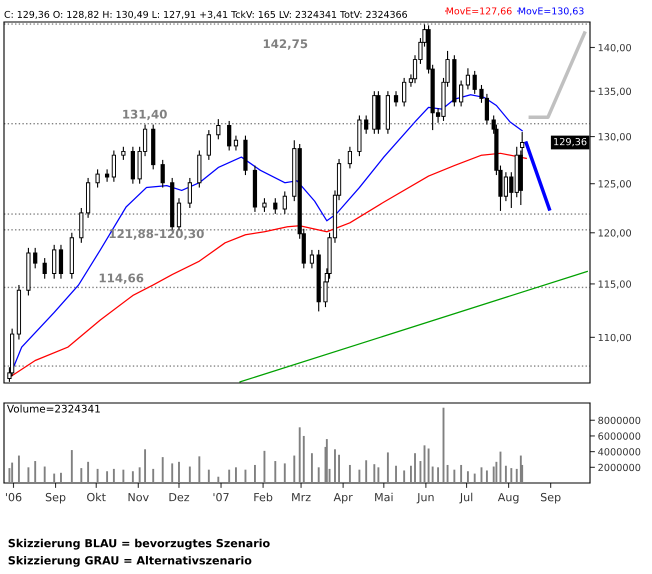 This screenshot has height=574, width=652. I want to click on text: Skizzierung GRAU = Alternativszenario, so click(130, 561).